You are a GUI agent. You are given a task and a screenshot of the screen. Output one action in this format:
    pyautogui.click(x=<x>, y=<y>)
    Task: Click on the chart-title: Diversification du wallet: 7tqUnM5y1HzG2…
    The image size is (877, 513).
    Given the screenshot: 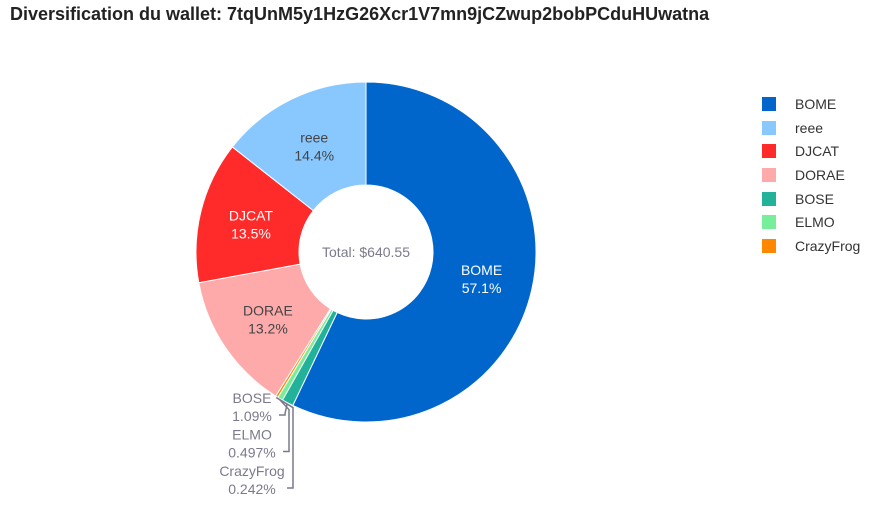 What is the action you would take?
    pyautogui.click(x=360, y=14)
    